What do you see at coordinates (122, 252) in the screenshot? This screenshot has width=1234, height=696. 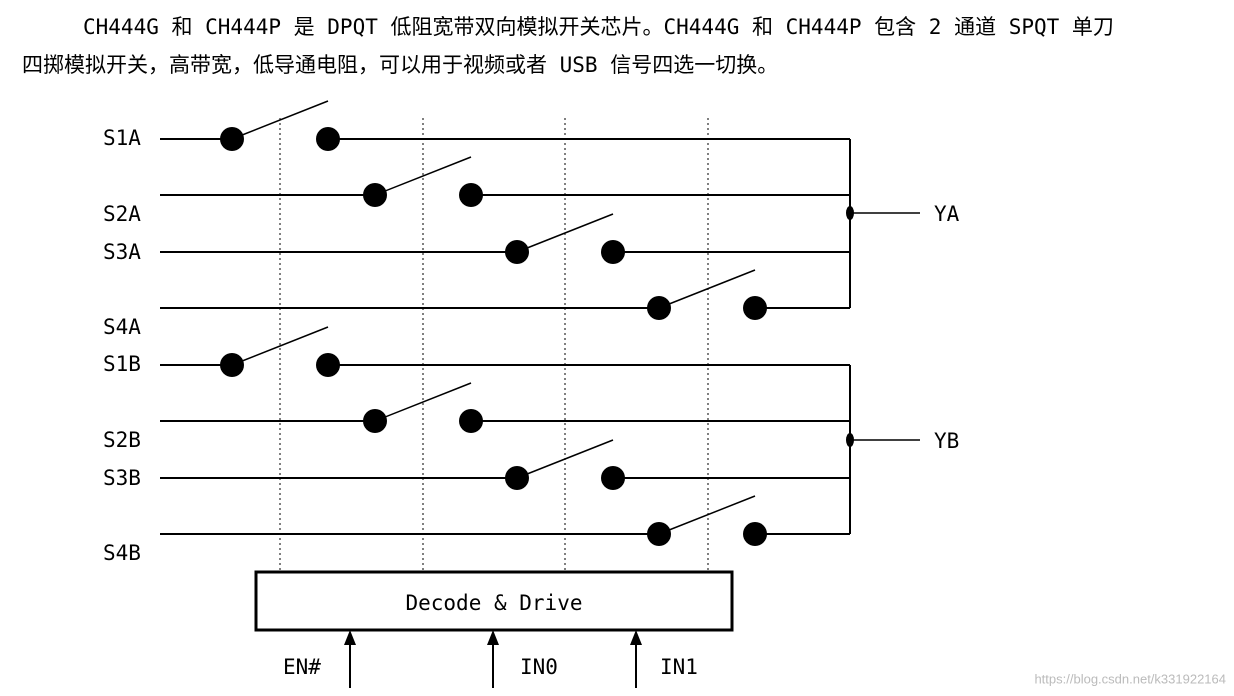 I see `input-label: S3A` at bounding box center [122, 252].